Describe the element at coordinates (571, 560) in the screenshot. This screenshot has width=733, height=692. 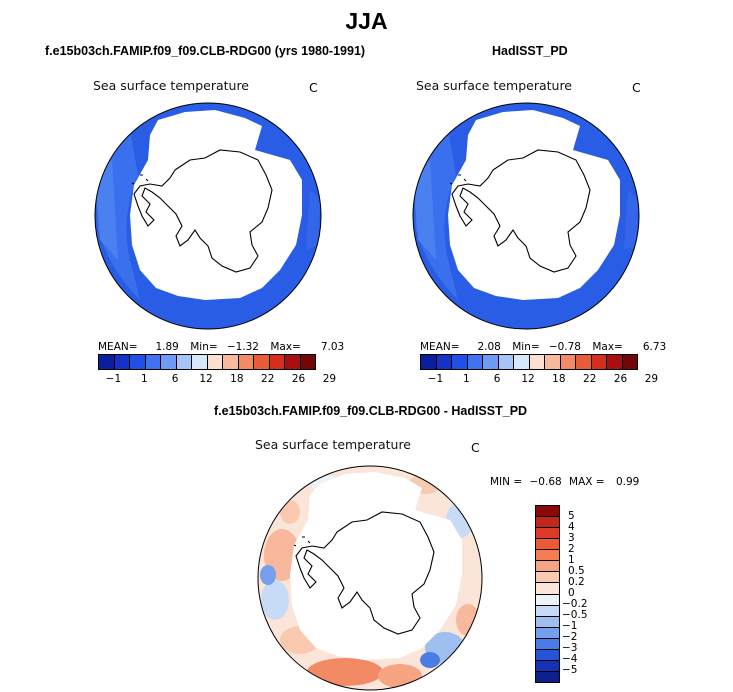
I see `panel-3-colorbar-label: 1` at that location.